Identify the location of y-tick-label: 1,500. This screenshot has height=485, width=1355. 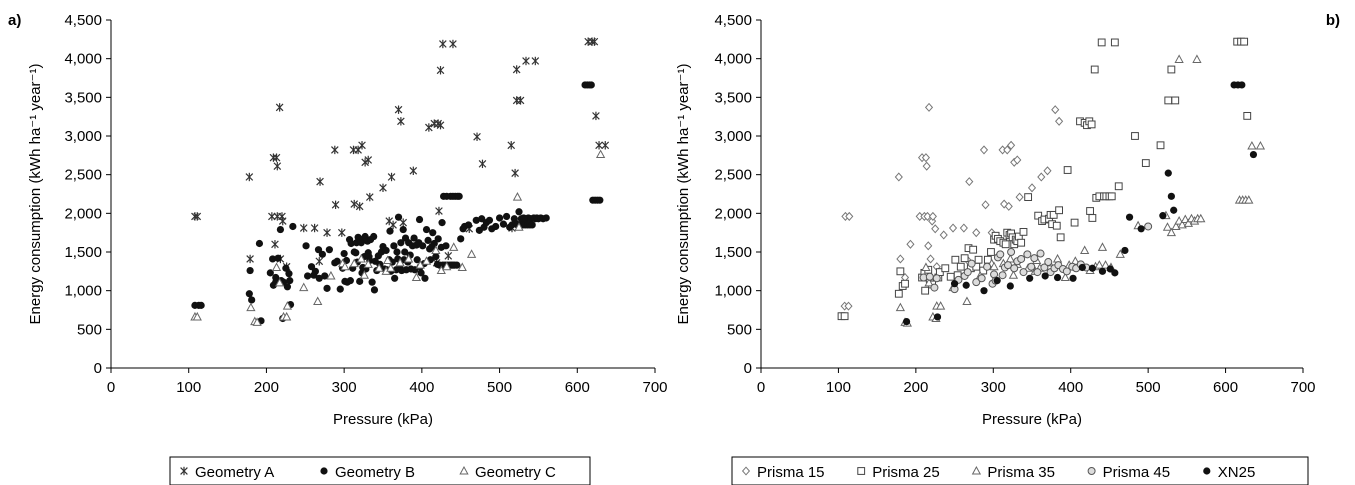
(83, 252).